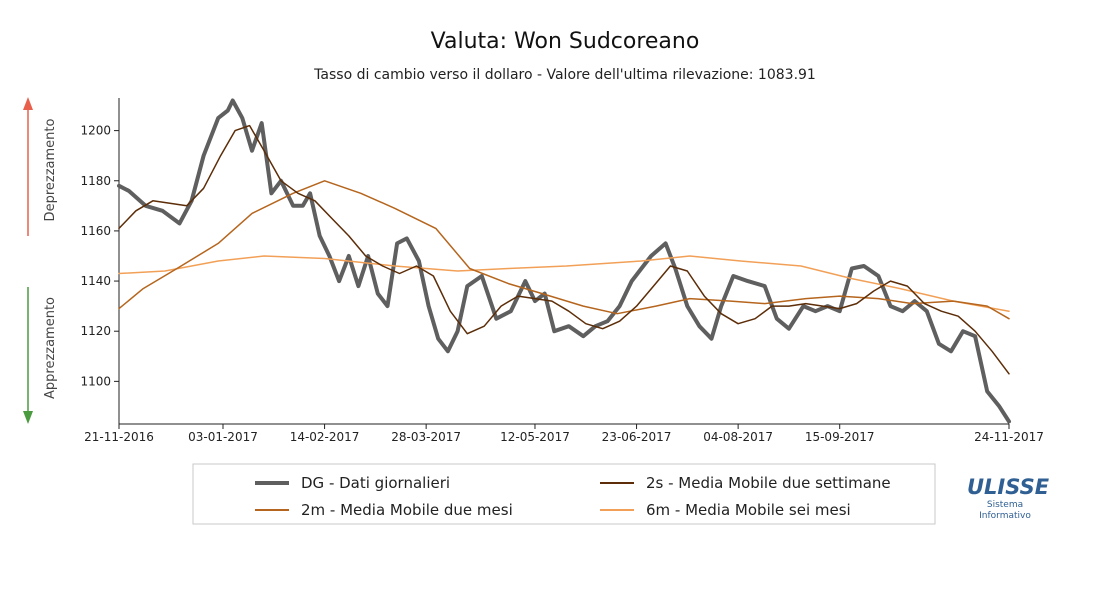 The width and height of the screenshot is (1100, 600). I want to click on legend-item-6m: 6m - Media Mobile sei mesi, so click(725, 510).